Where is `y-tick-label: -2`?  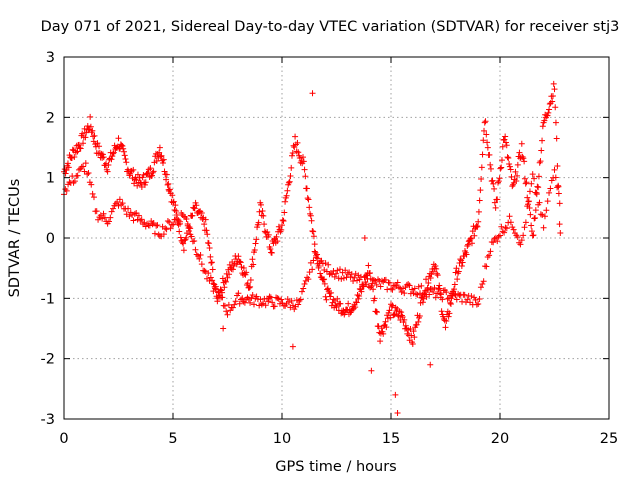 y-tick-label: -2 is located at coordinates (48, 360).